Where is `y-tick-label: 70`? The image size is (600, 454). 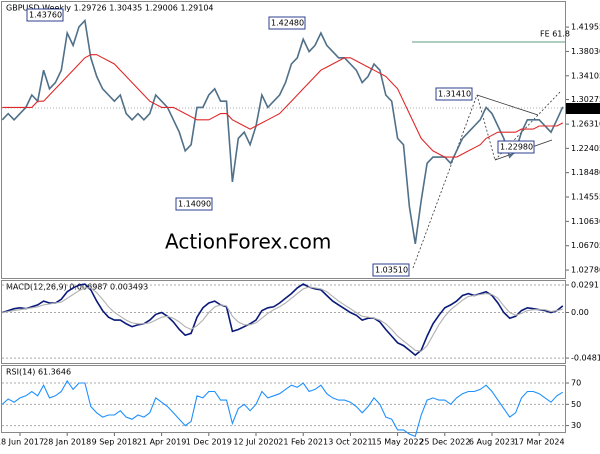 y-tick-label: 70 is located at coordinates (576, 383).